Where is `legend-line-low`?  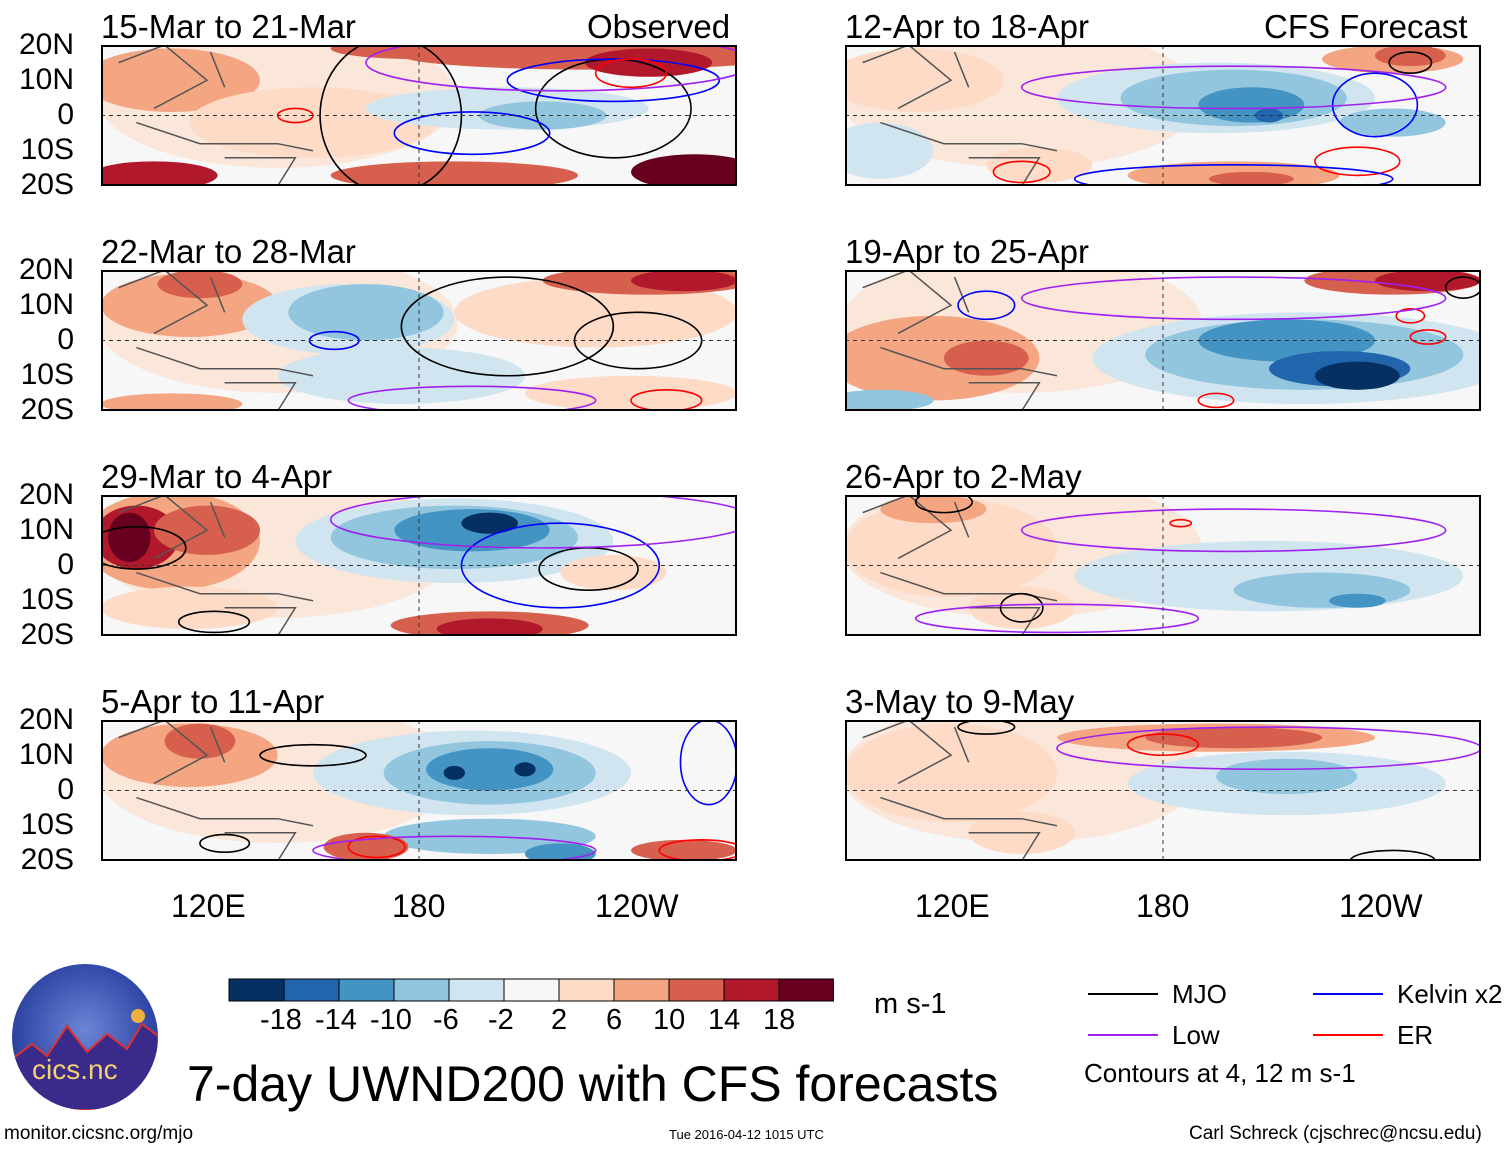
legend-line-low is located at coordinates (1123, 1035).